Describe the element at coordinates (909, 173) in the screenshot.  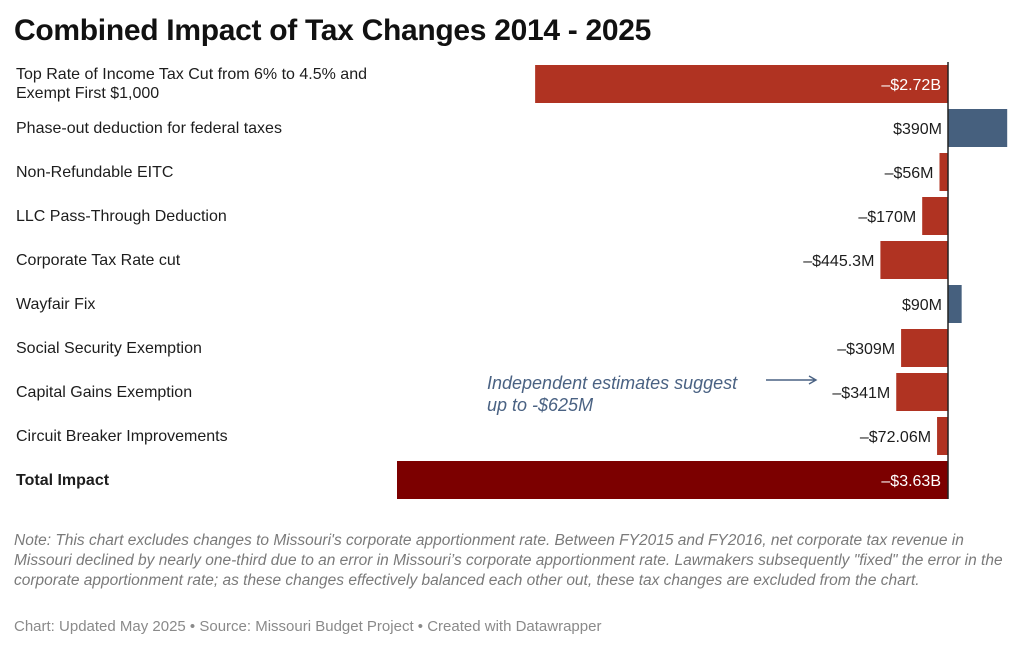
I see `value-label: –$56M` at that location.